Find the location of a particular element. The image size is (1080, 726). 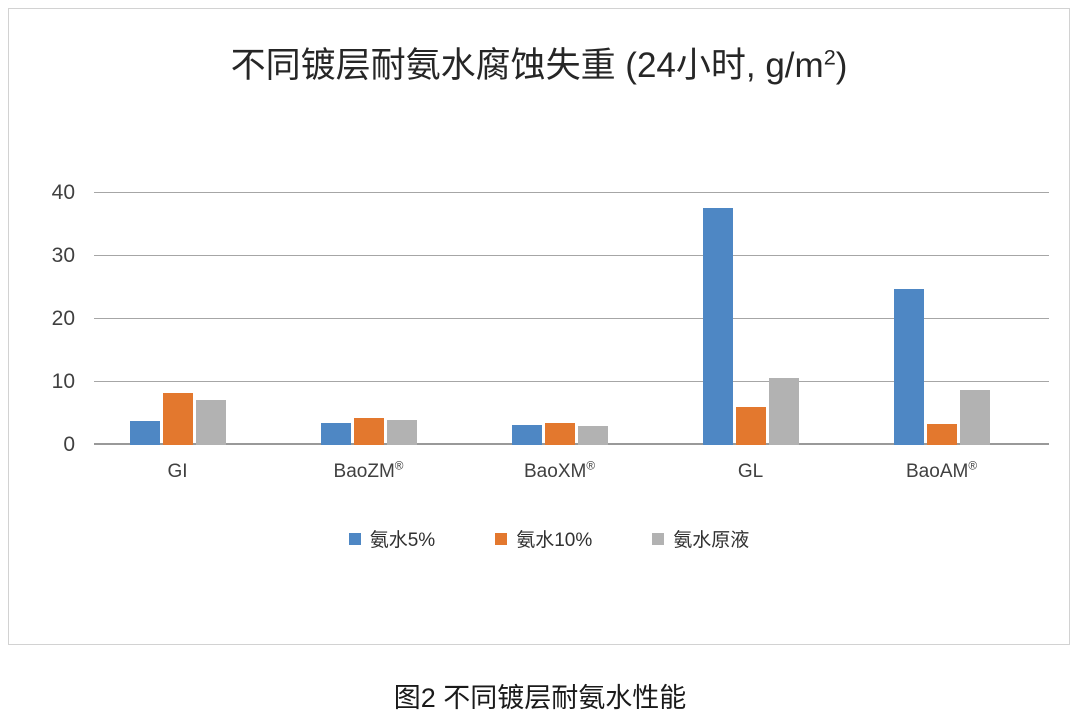

legend-item: 氨水原液 is located at coordinates (700, 538).